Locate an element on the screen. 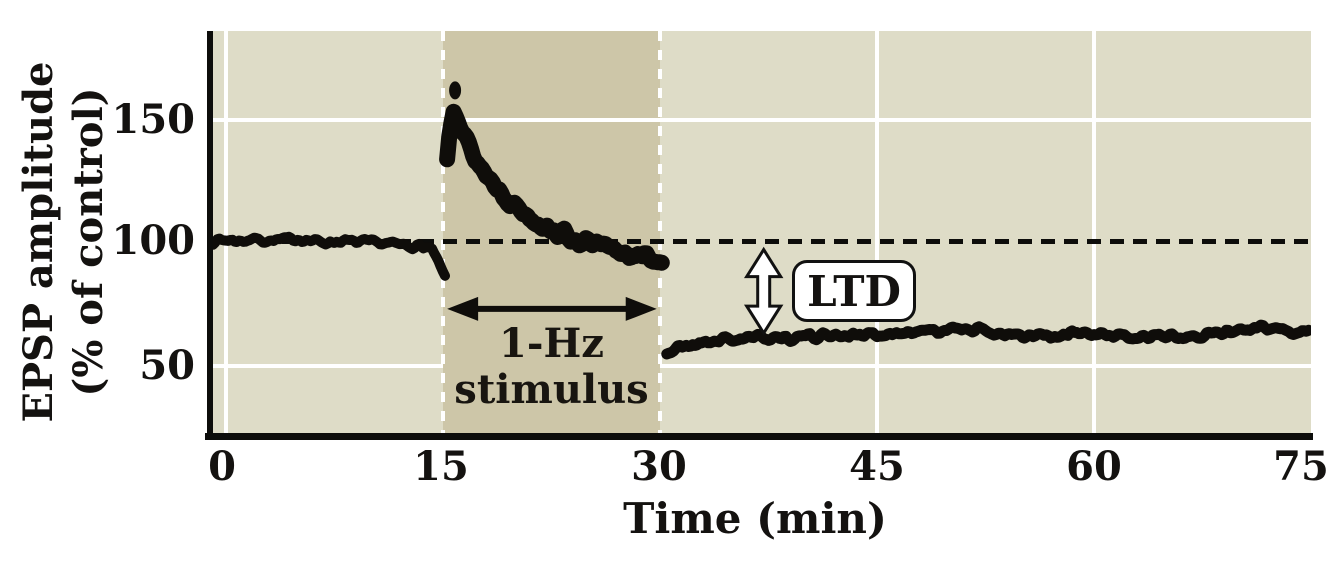 This screenshot has height=567, width=1343. gridline-y50-left is located at coordinates (328, 366).